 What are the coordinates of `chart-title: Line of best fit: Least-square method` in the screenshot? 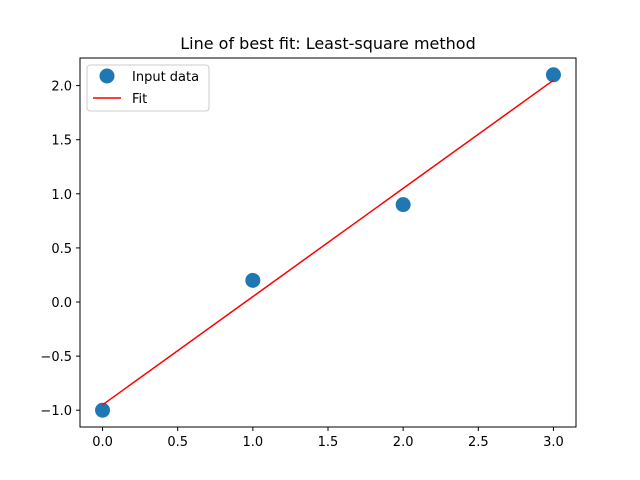 It's located at (328, 43).